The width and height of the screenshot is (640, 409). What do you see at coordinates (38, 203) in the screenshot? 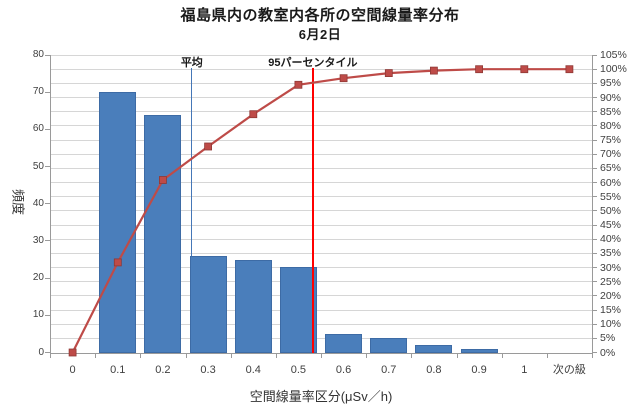
I see `left-axis-tick-label: 40` at bounding box center [38, 203].